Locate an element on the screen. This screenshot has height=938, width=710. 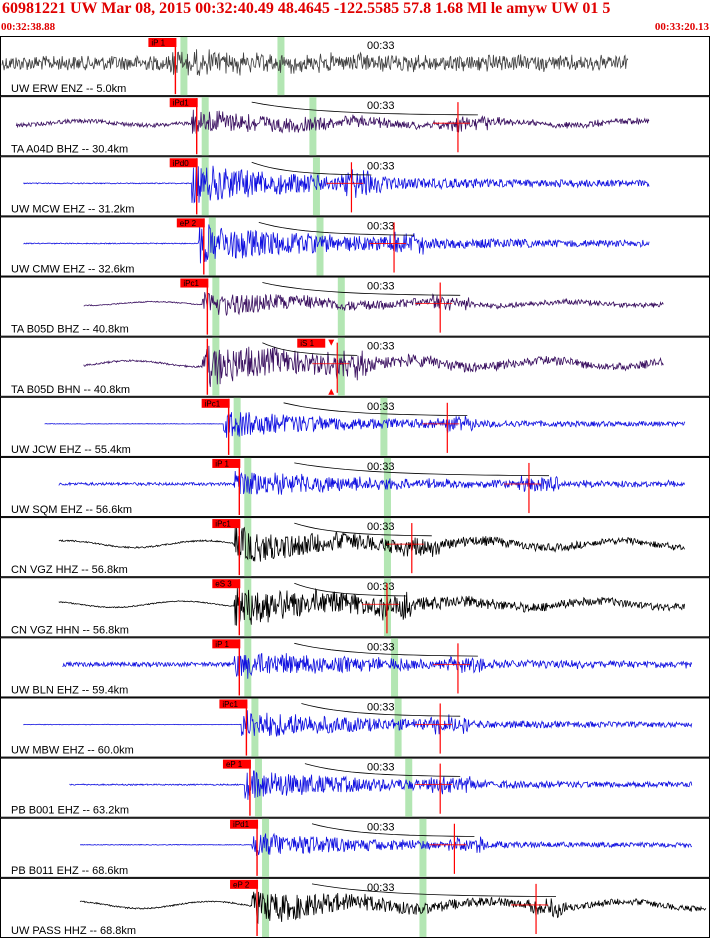
station-label: UW CMW EHZ -- 32.6km is located at coordinates (72, 270).